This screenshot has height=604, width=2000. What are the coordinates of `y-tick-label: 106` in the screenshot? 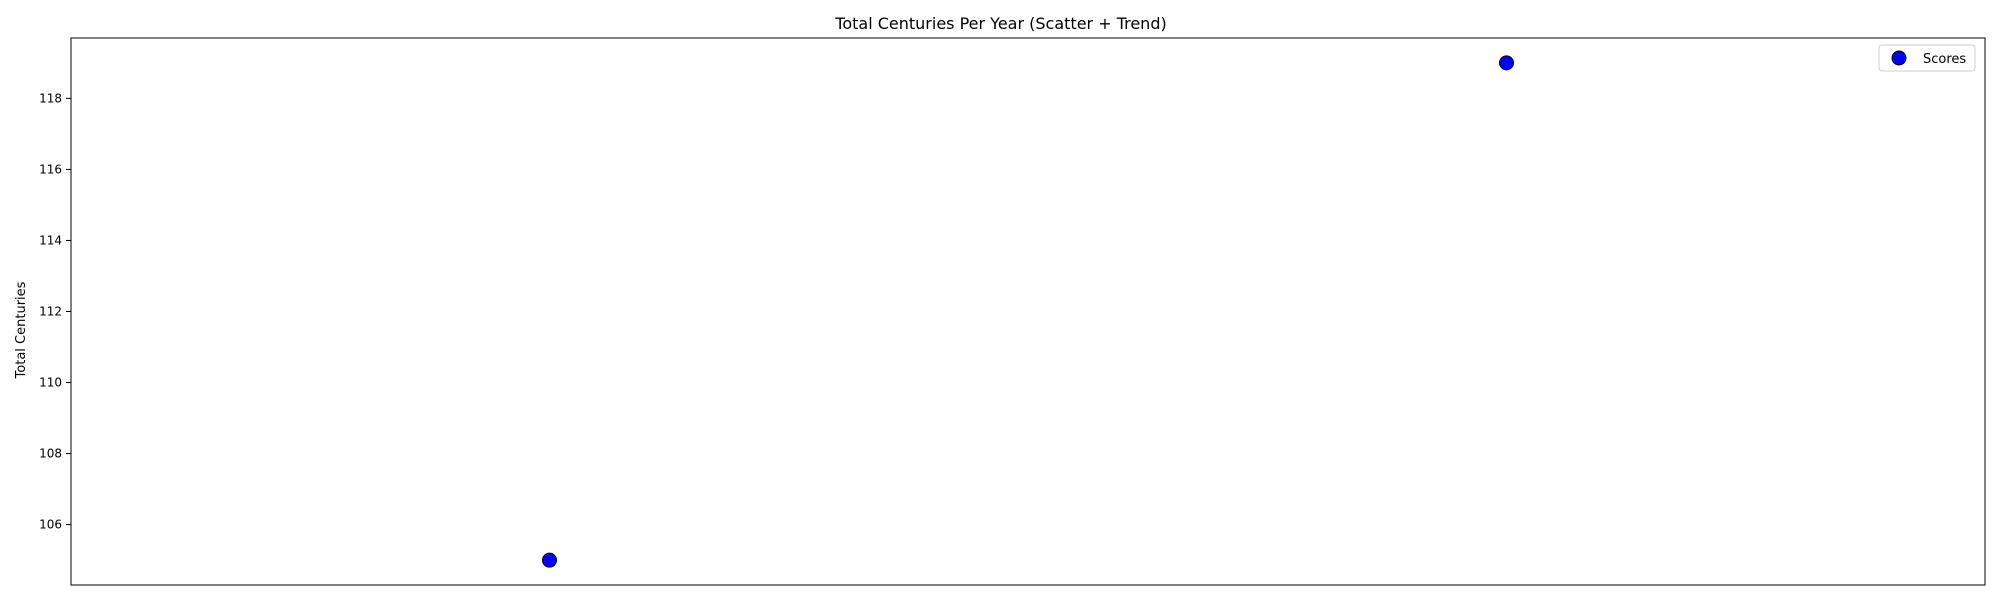 It's located at (50, 525).